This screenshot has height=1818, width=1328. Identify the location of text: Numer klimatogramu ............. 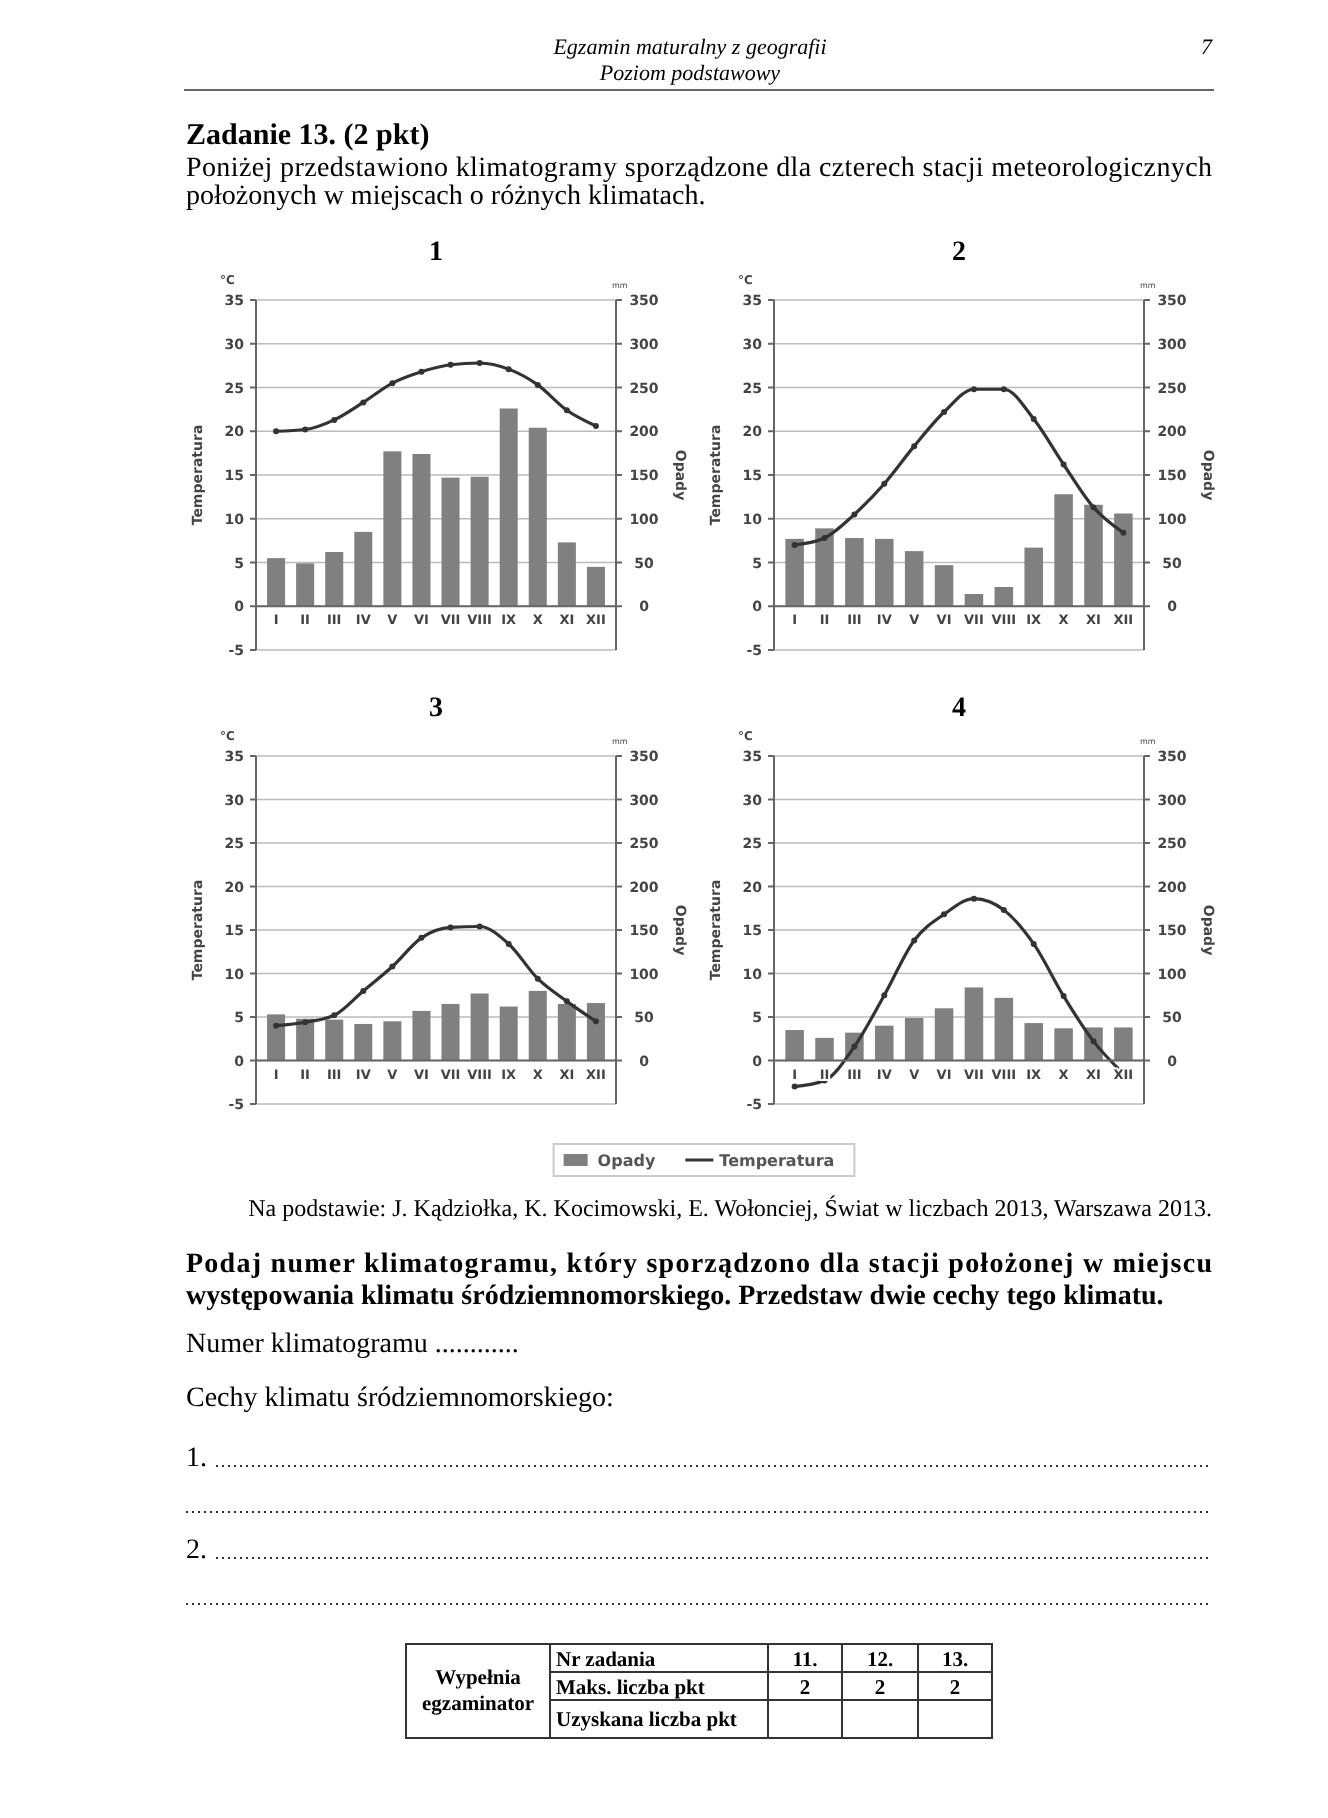
(352, 1345).